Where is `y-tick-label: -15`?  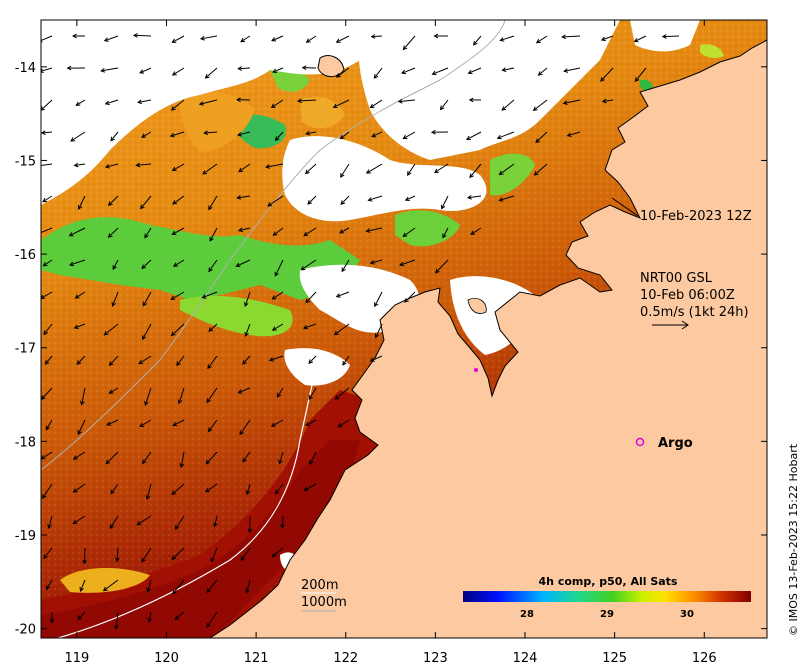
y-tick-label: -15 is located at coordinates (25, 161).